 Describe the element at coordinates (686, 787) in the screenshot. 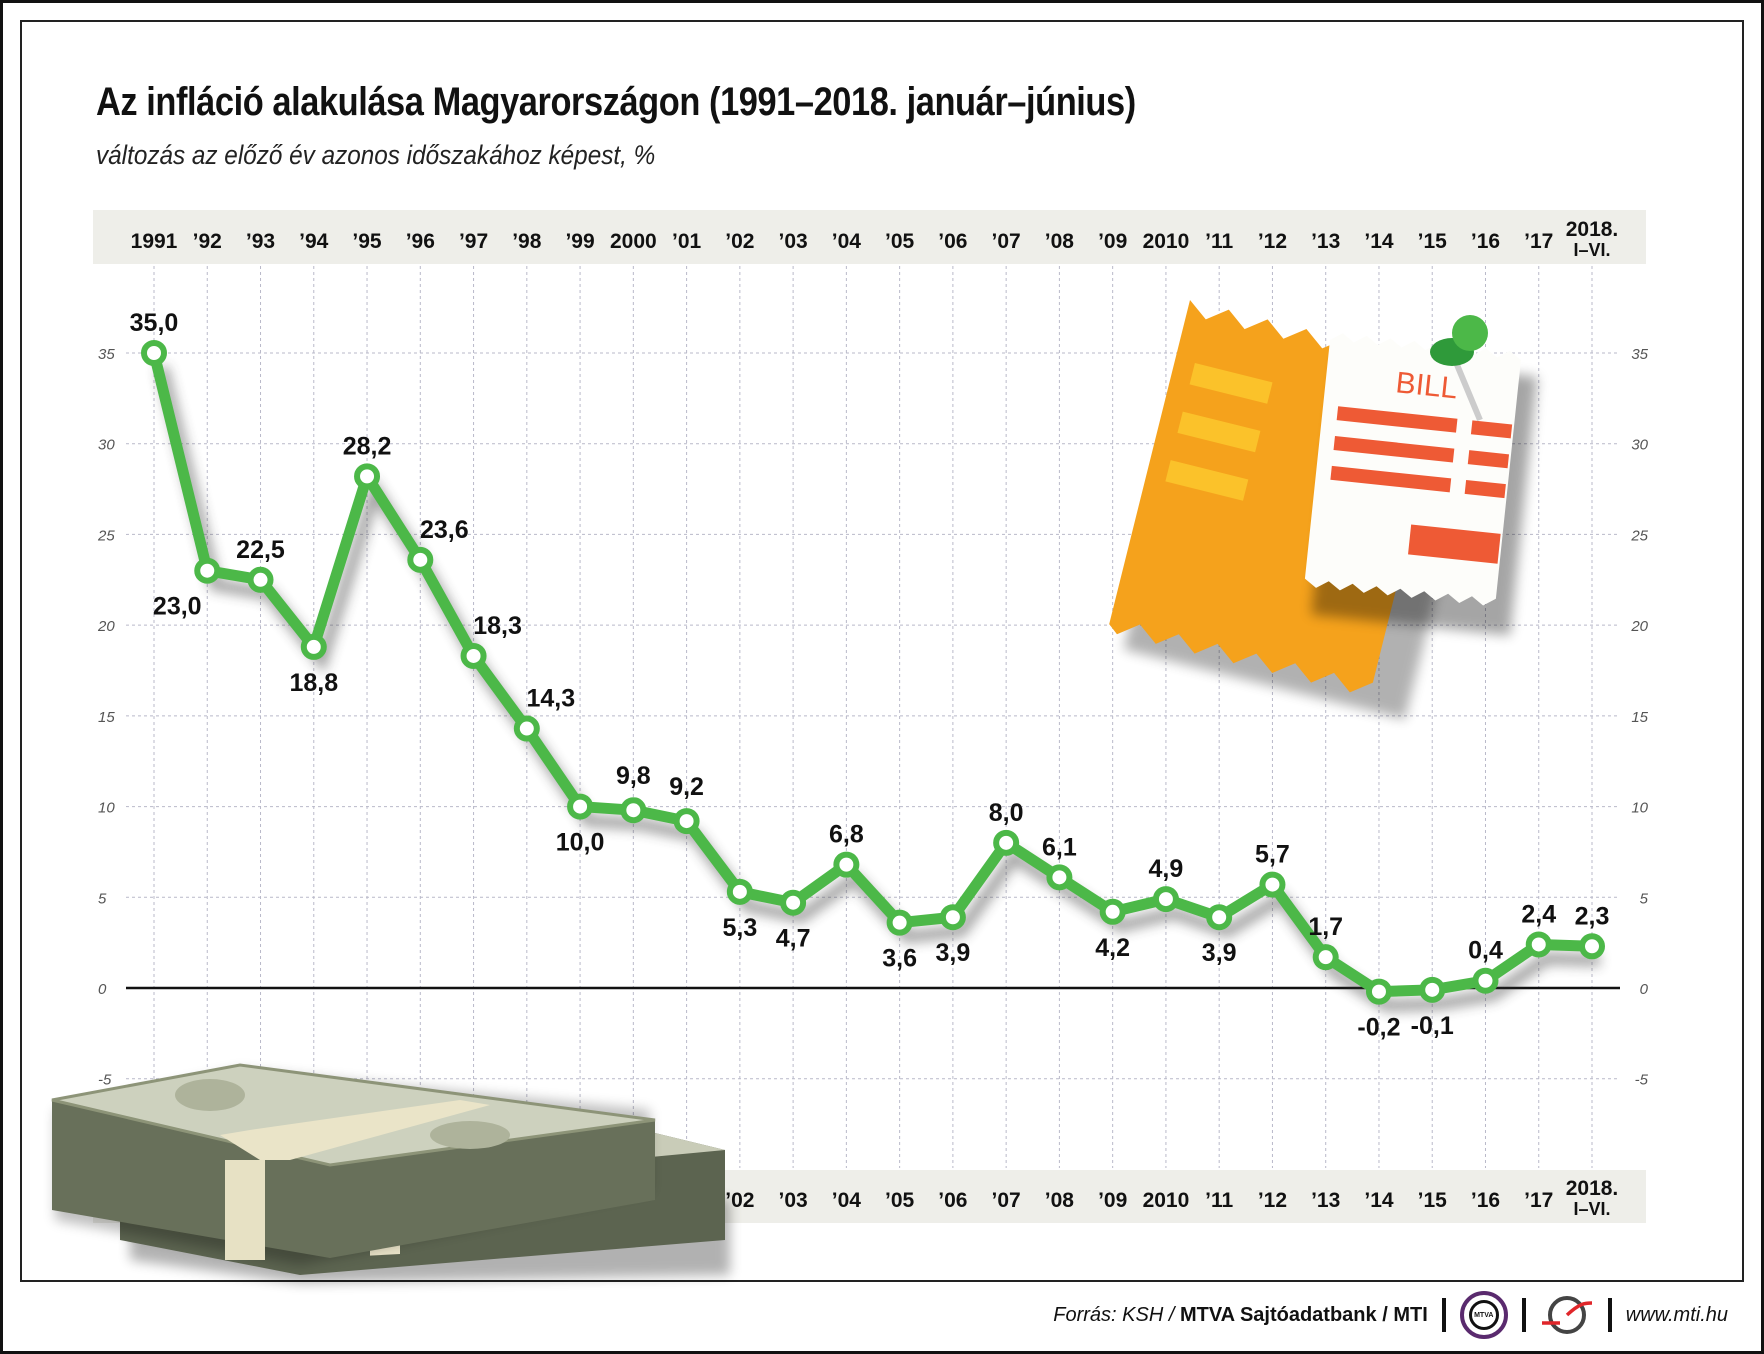

I see `data-label: 9,2` at that location.